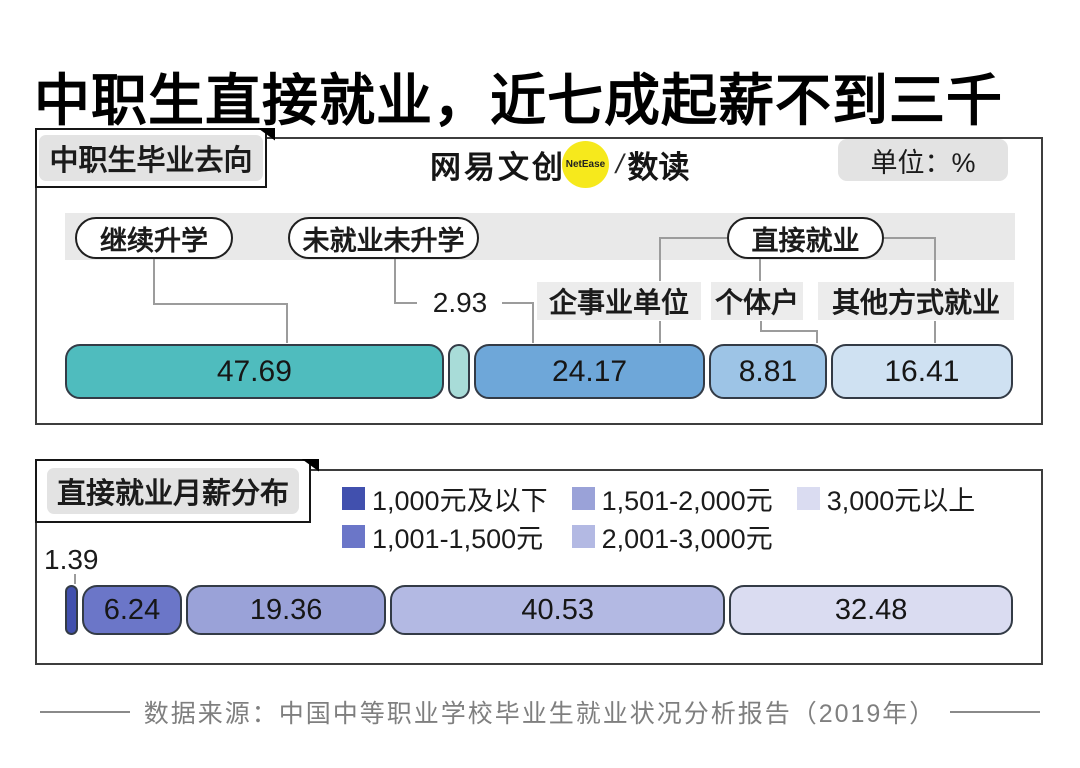  Describe the element at coordinates (254, 371) in the screenshot. I see `bar-segment: 47.69` at that location.